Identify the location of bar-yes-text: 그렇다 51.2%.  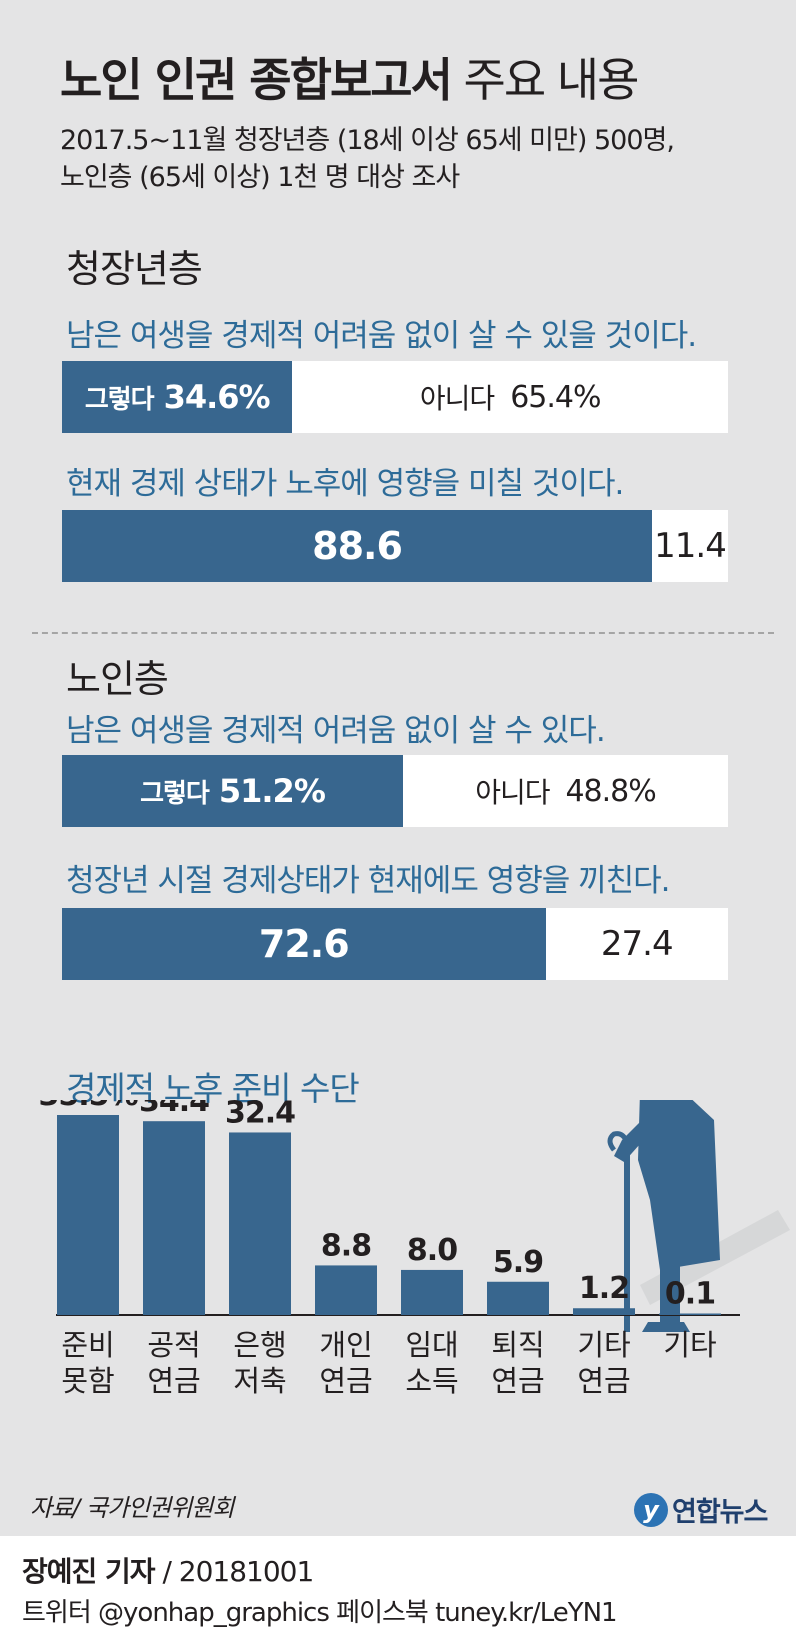
(232, 791).